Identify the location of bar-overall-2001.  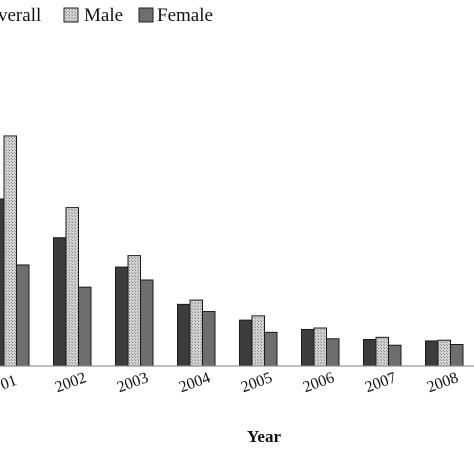
(2, 282).